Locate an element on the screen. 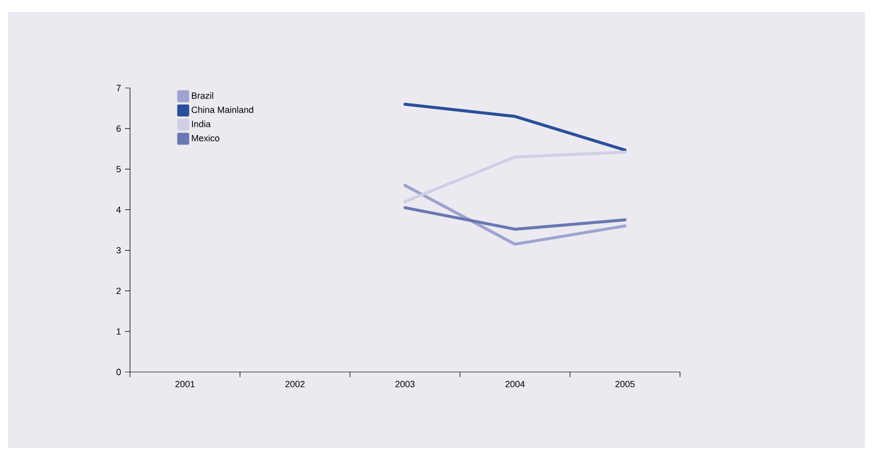 The width and height of the screenshot is (873, 456). legend-label: Brazil is located at coordinates (203, 95).